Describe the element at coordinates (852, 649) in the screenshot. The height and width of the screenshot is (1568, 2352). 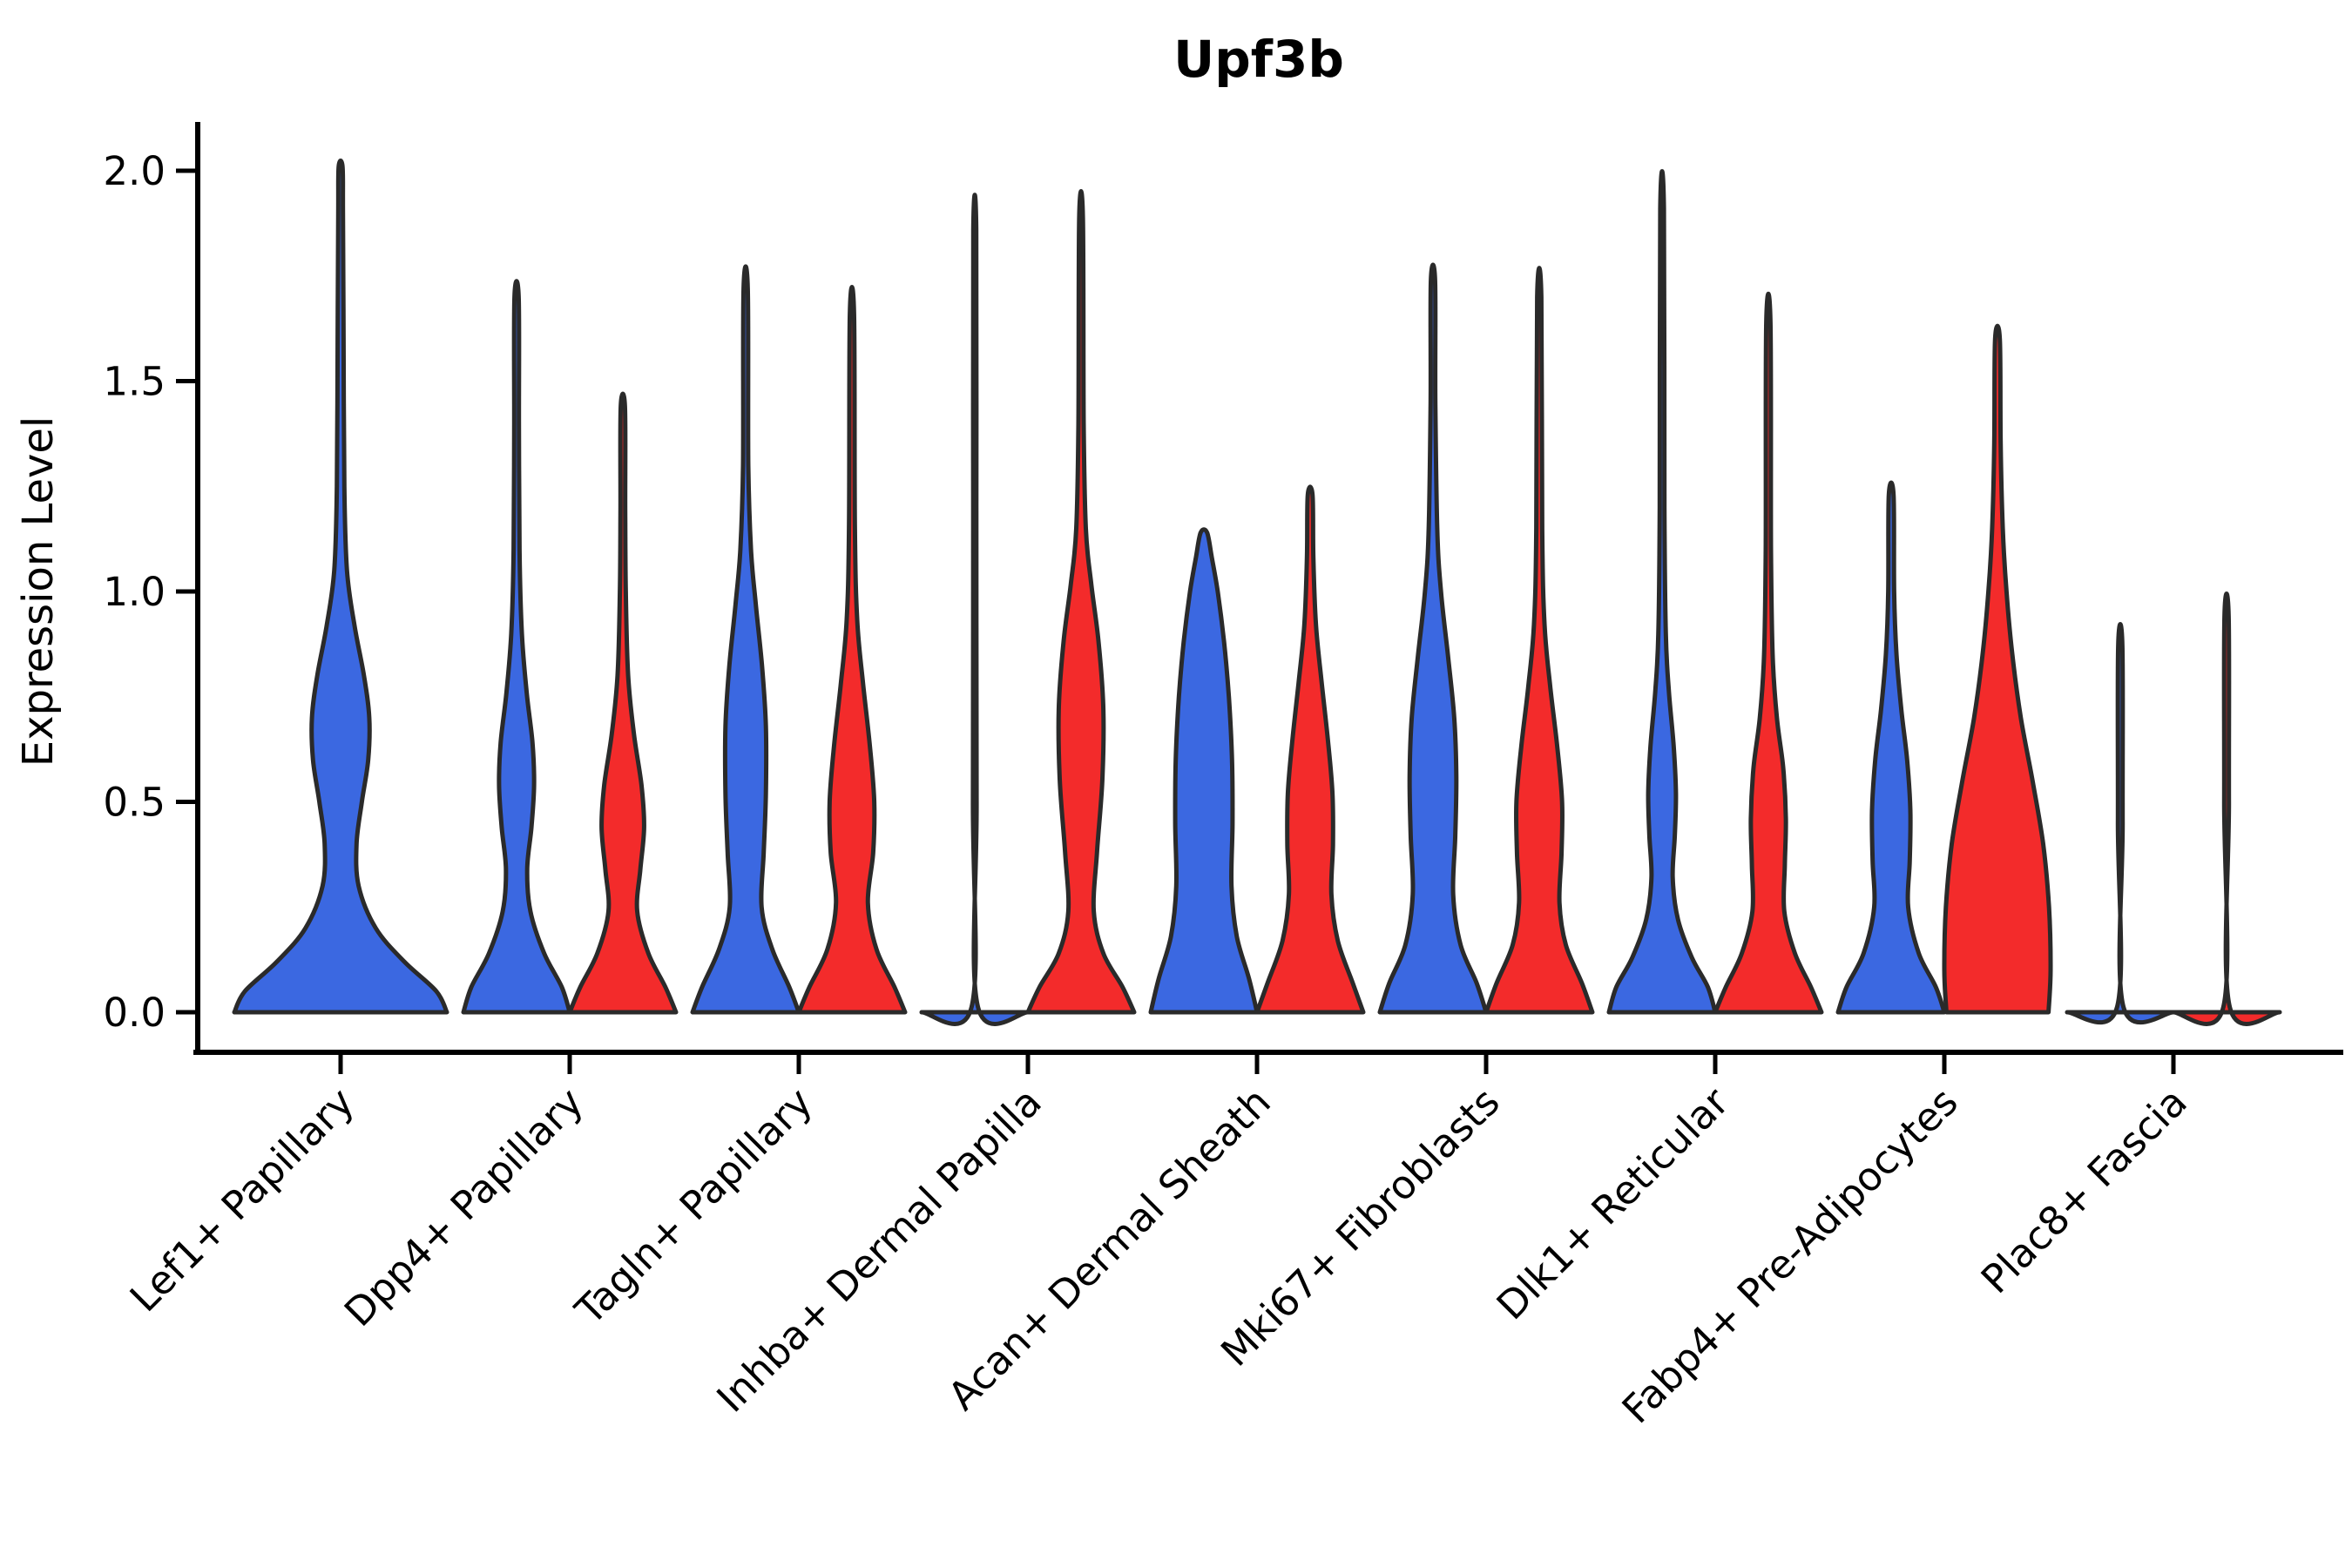
I see `violin-tagln-red` at that location.